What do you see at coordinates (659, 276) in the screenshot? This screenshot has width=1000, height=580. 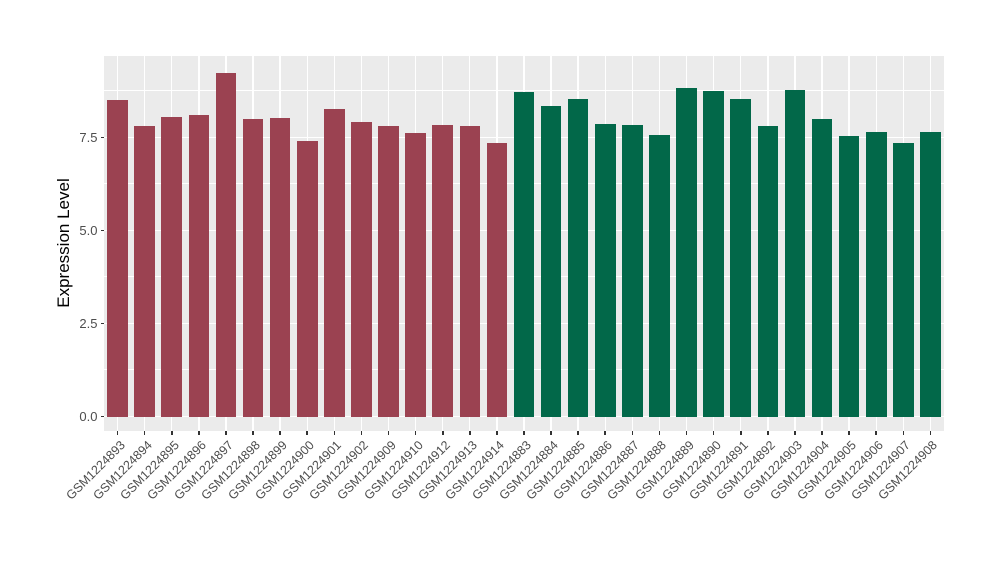 I see `bar-GSM1224888` at bounding box center [659, 276].